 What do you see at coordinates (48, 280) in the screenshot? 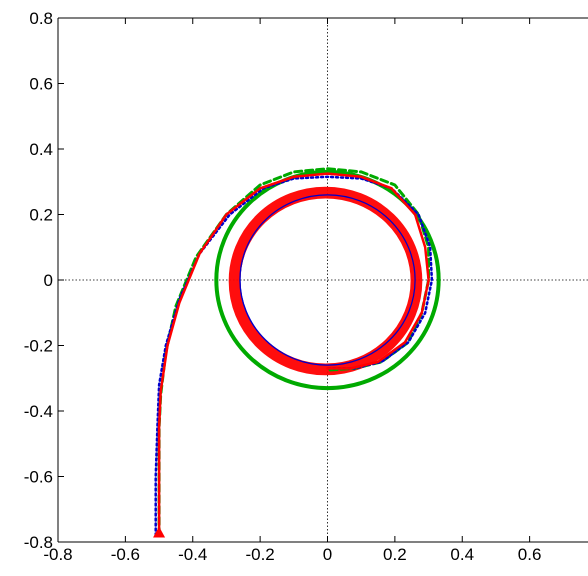
I see `y-tick-label: 0` at bounding box center [48, 280].